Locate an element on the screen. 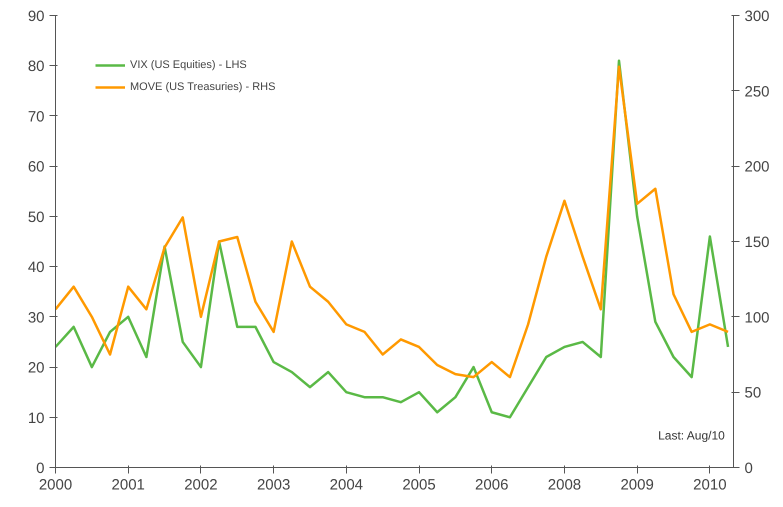  y-tick-label: 10 is located at coordinates (36, 418).